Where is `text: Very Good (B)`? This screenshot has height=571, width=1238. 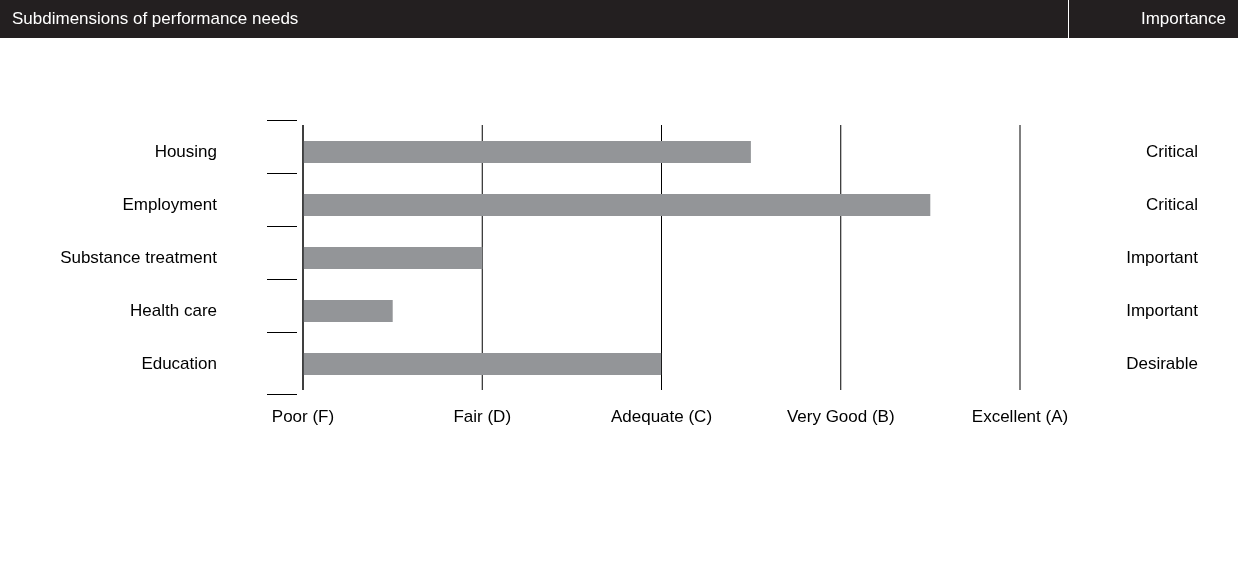 text: Very Good (B) is located at coordinates (840, 417).